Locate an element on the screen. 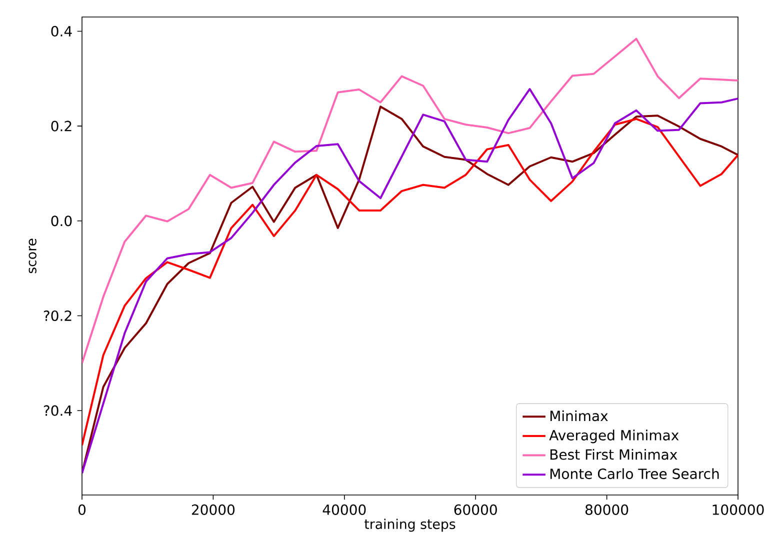  legend-label: Minimax is located at coordinates (579, 416).